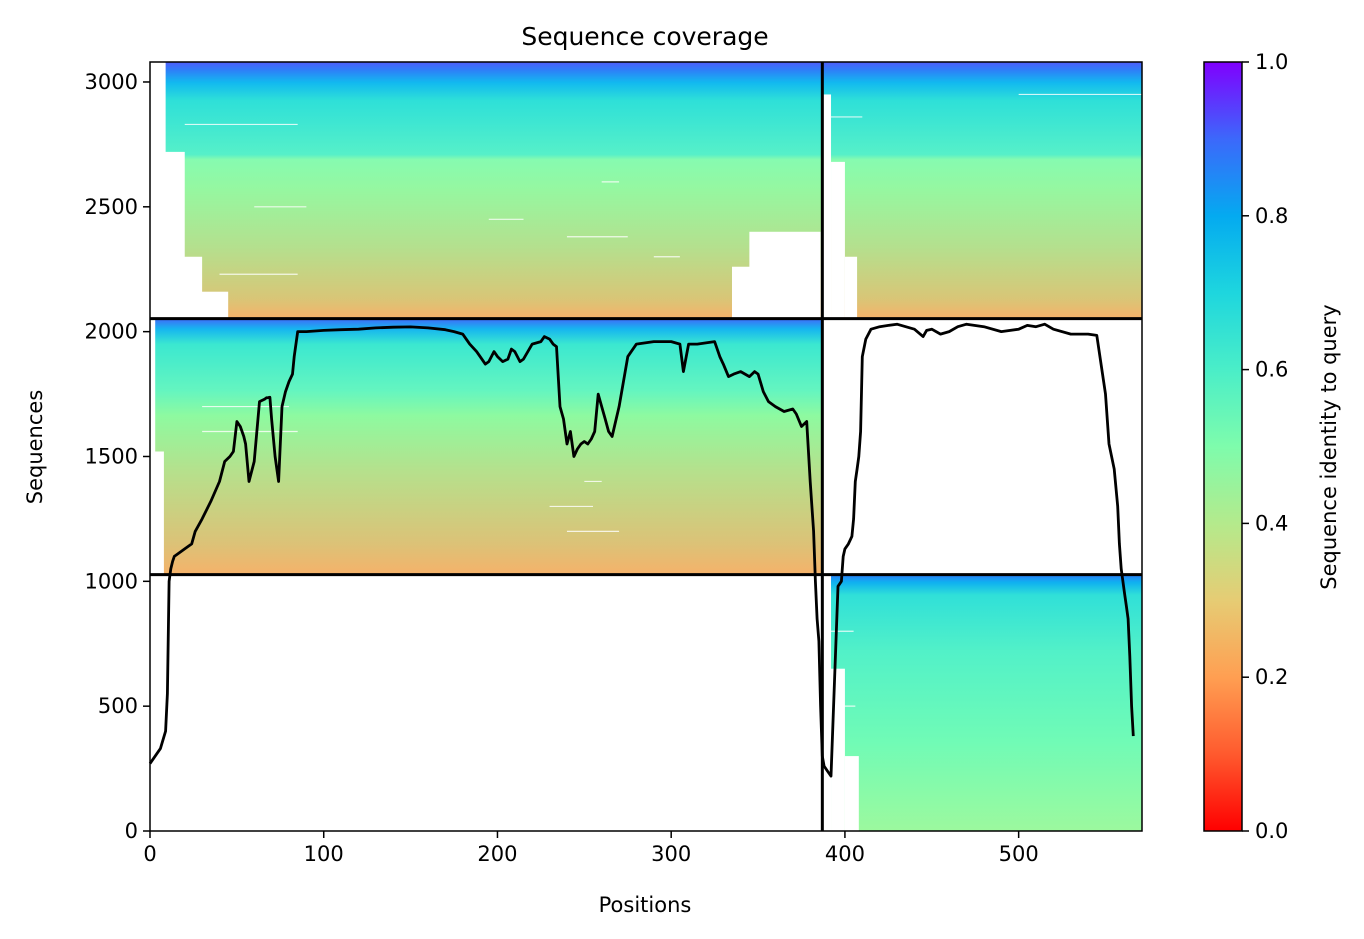  What do you see at coordinates (1329, 446) in the screenshot?
I see `colorbar-label: Sequence identity to query` at bounding box center [1329, 446].